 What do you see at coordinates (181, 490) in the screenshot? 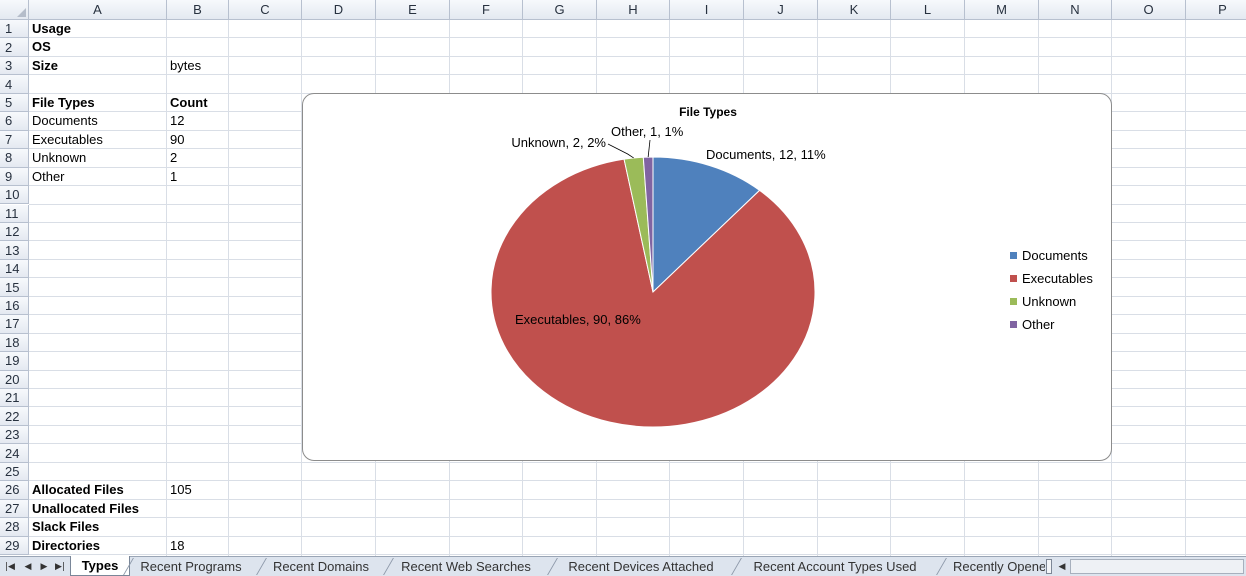
I see `cell-b26: 105` at bounding box center [181, 490].